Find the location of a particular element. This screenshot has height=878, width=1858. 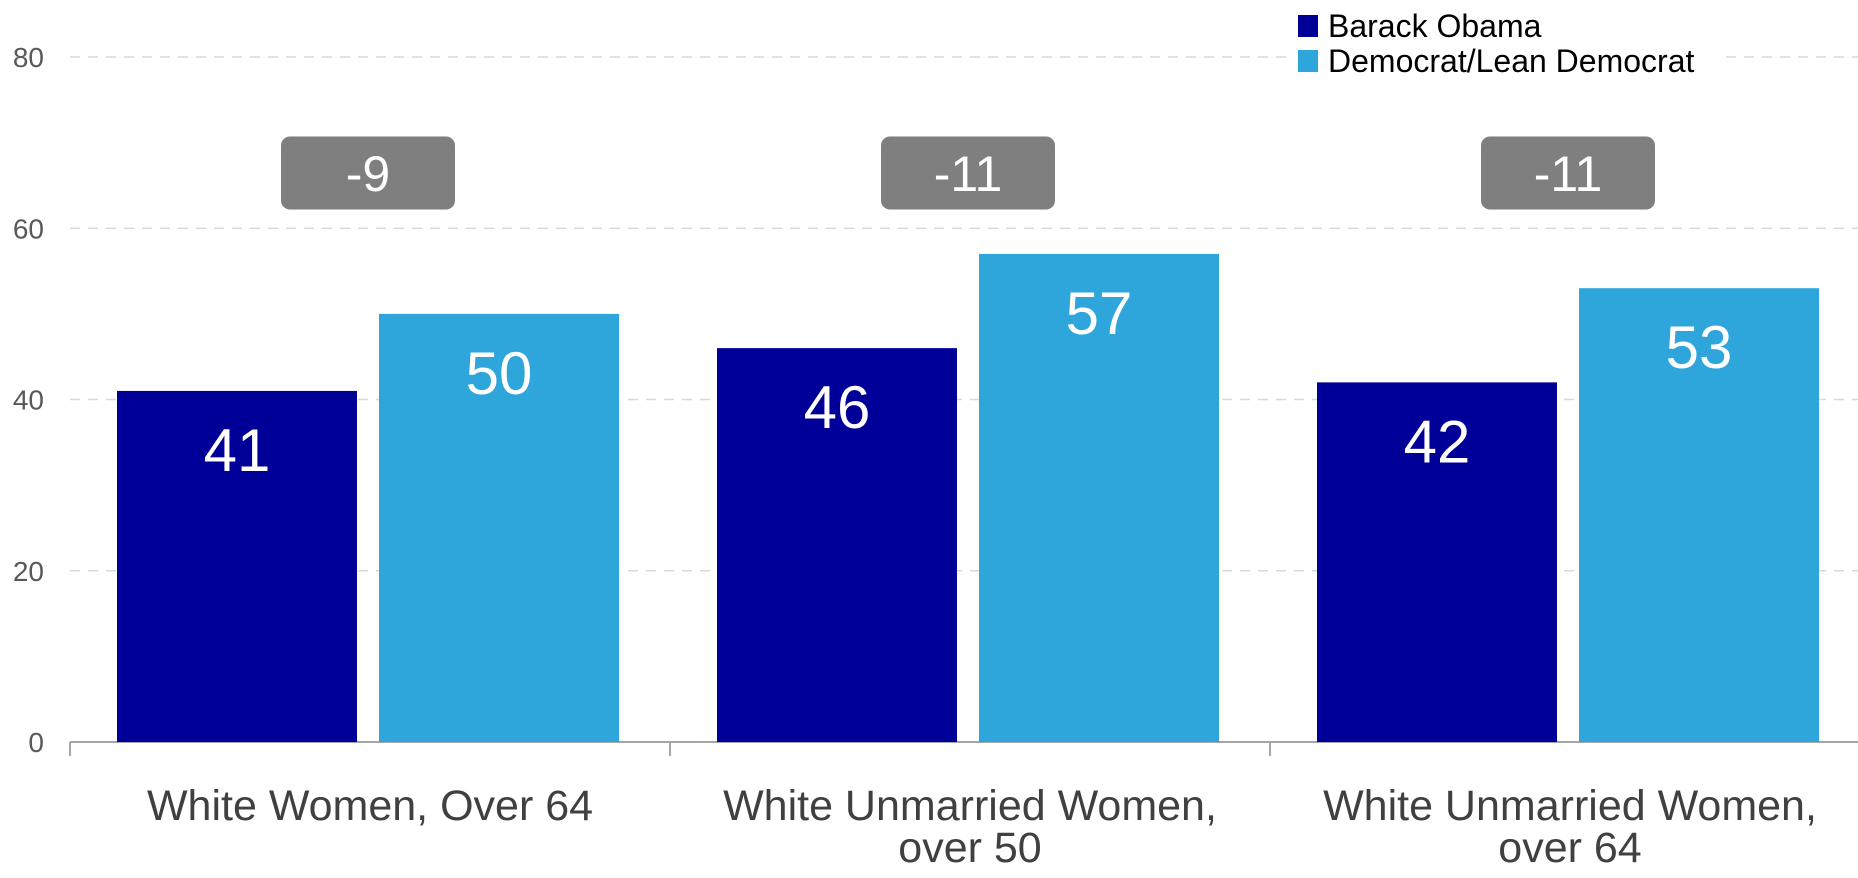

y-tick-label: 0 is located at coordinates (36, 742).